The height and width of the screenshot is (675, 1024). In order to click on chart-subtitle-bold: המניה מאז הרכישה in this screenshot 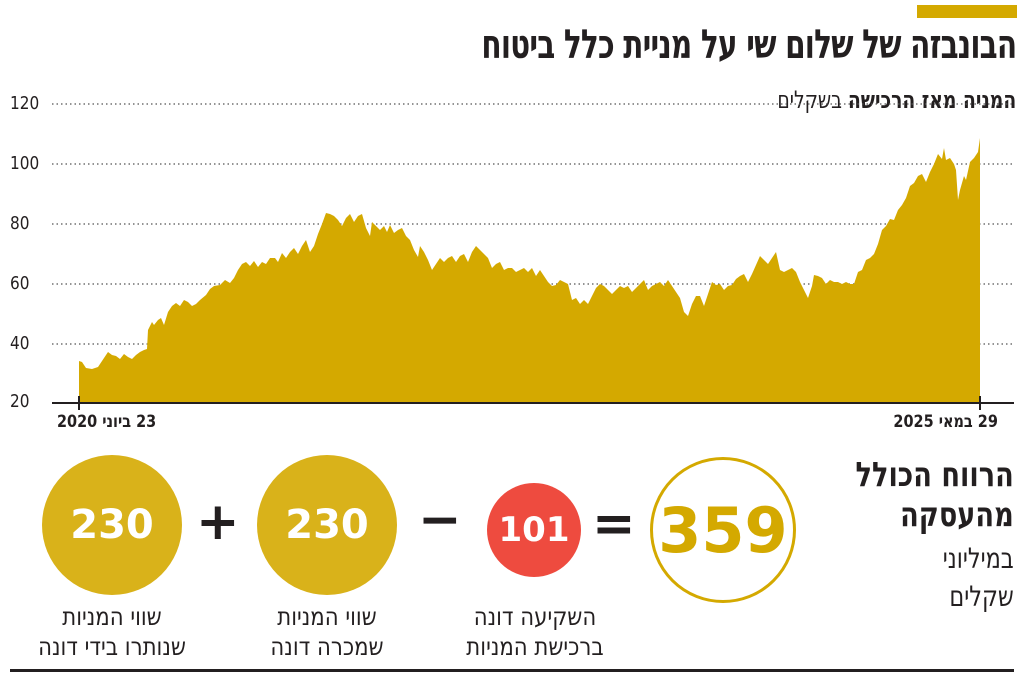, I will do `click(931, 100)`.